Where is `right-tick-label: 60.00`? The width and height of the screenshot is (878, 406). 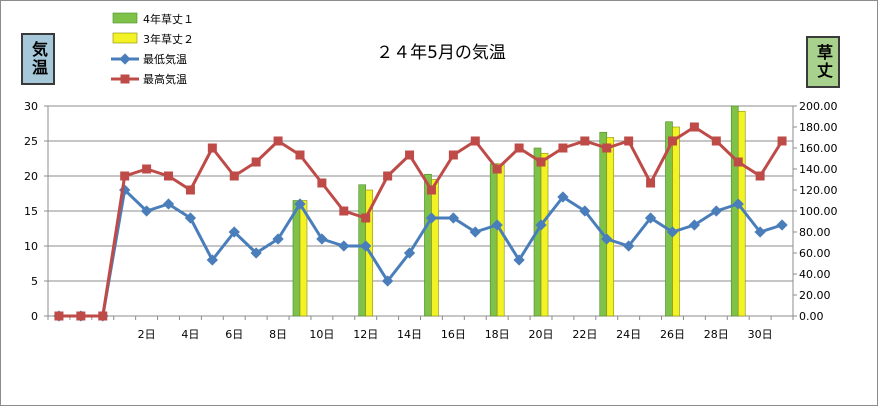
right-tick-label: 60.00 is located at coordinates (815, 253).